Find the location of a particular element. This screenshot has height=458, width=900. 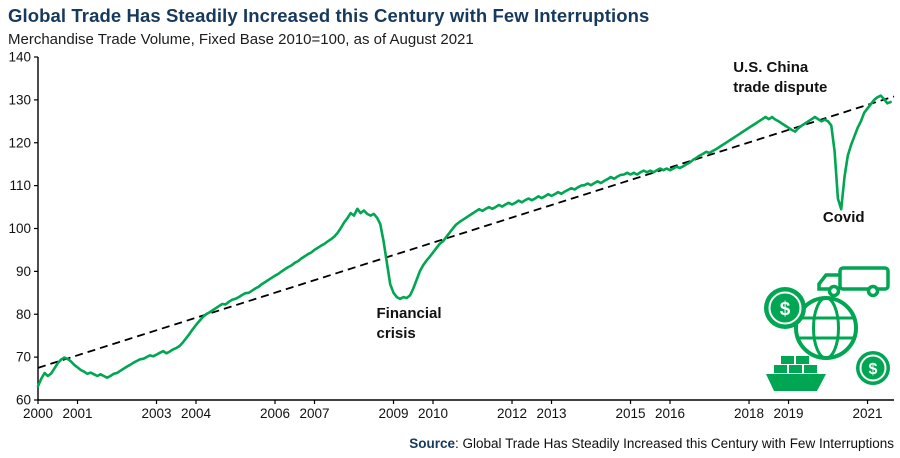

y-tick-label: 70 is located at coordinates (23, 357).